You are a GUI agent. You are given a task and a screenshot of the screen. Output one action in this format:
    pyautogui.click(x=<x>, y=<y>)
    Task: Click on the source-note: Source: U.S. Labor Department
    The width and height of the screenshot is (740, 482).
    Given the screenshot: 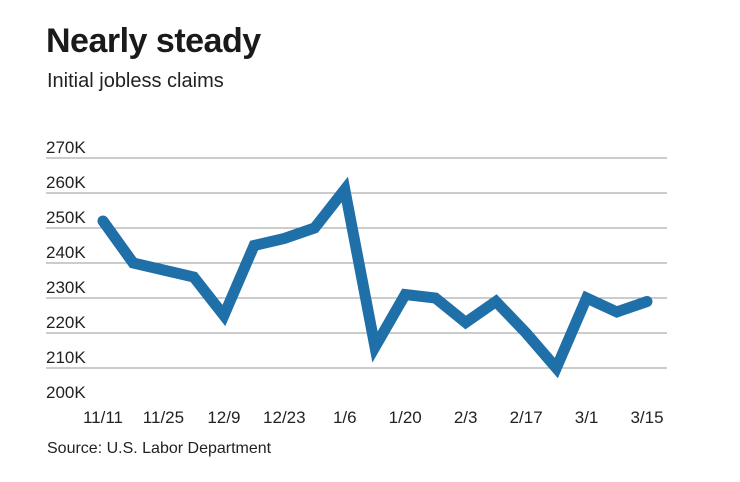 What is the action you would take?
    pyautogui.click(x=159, y=448)
    